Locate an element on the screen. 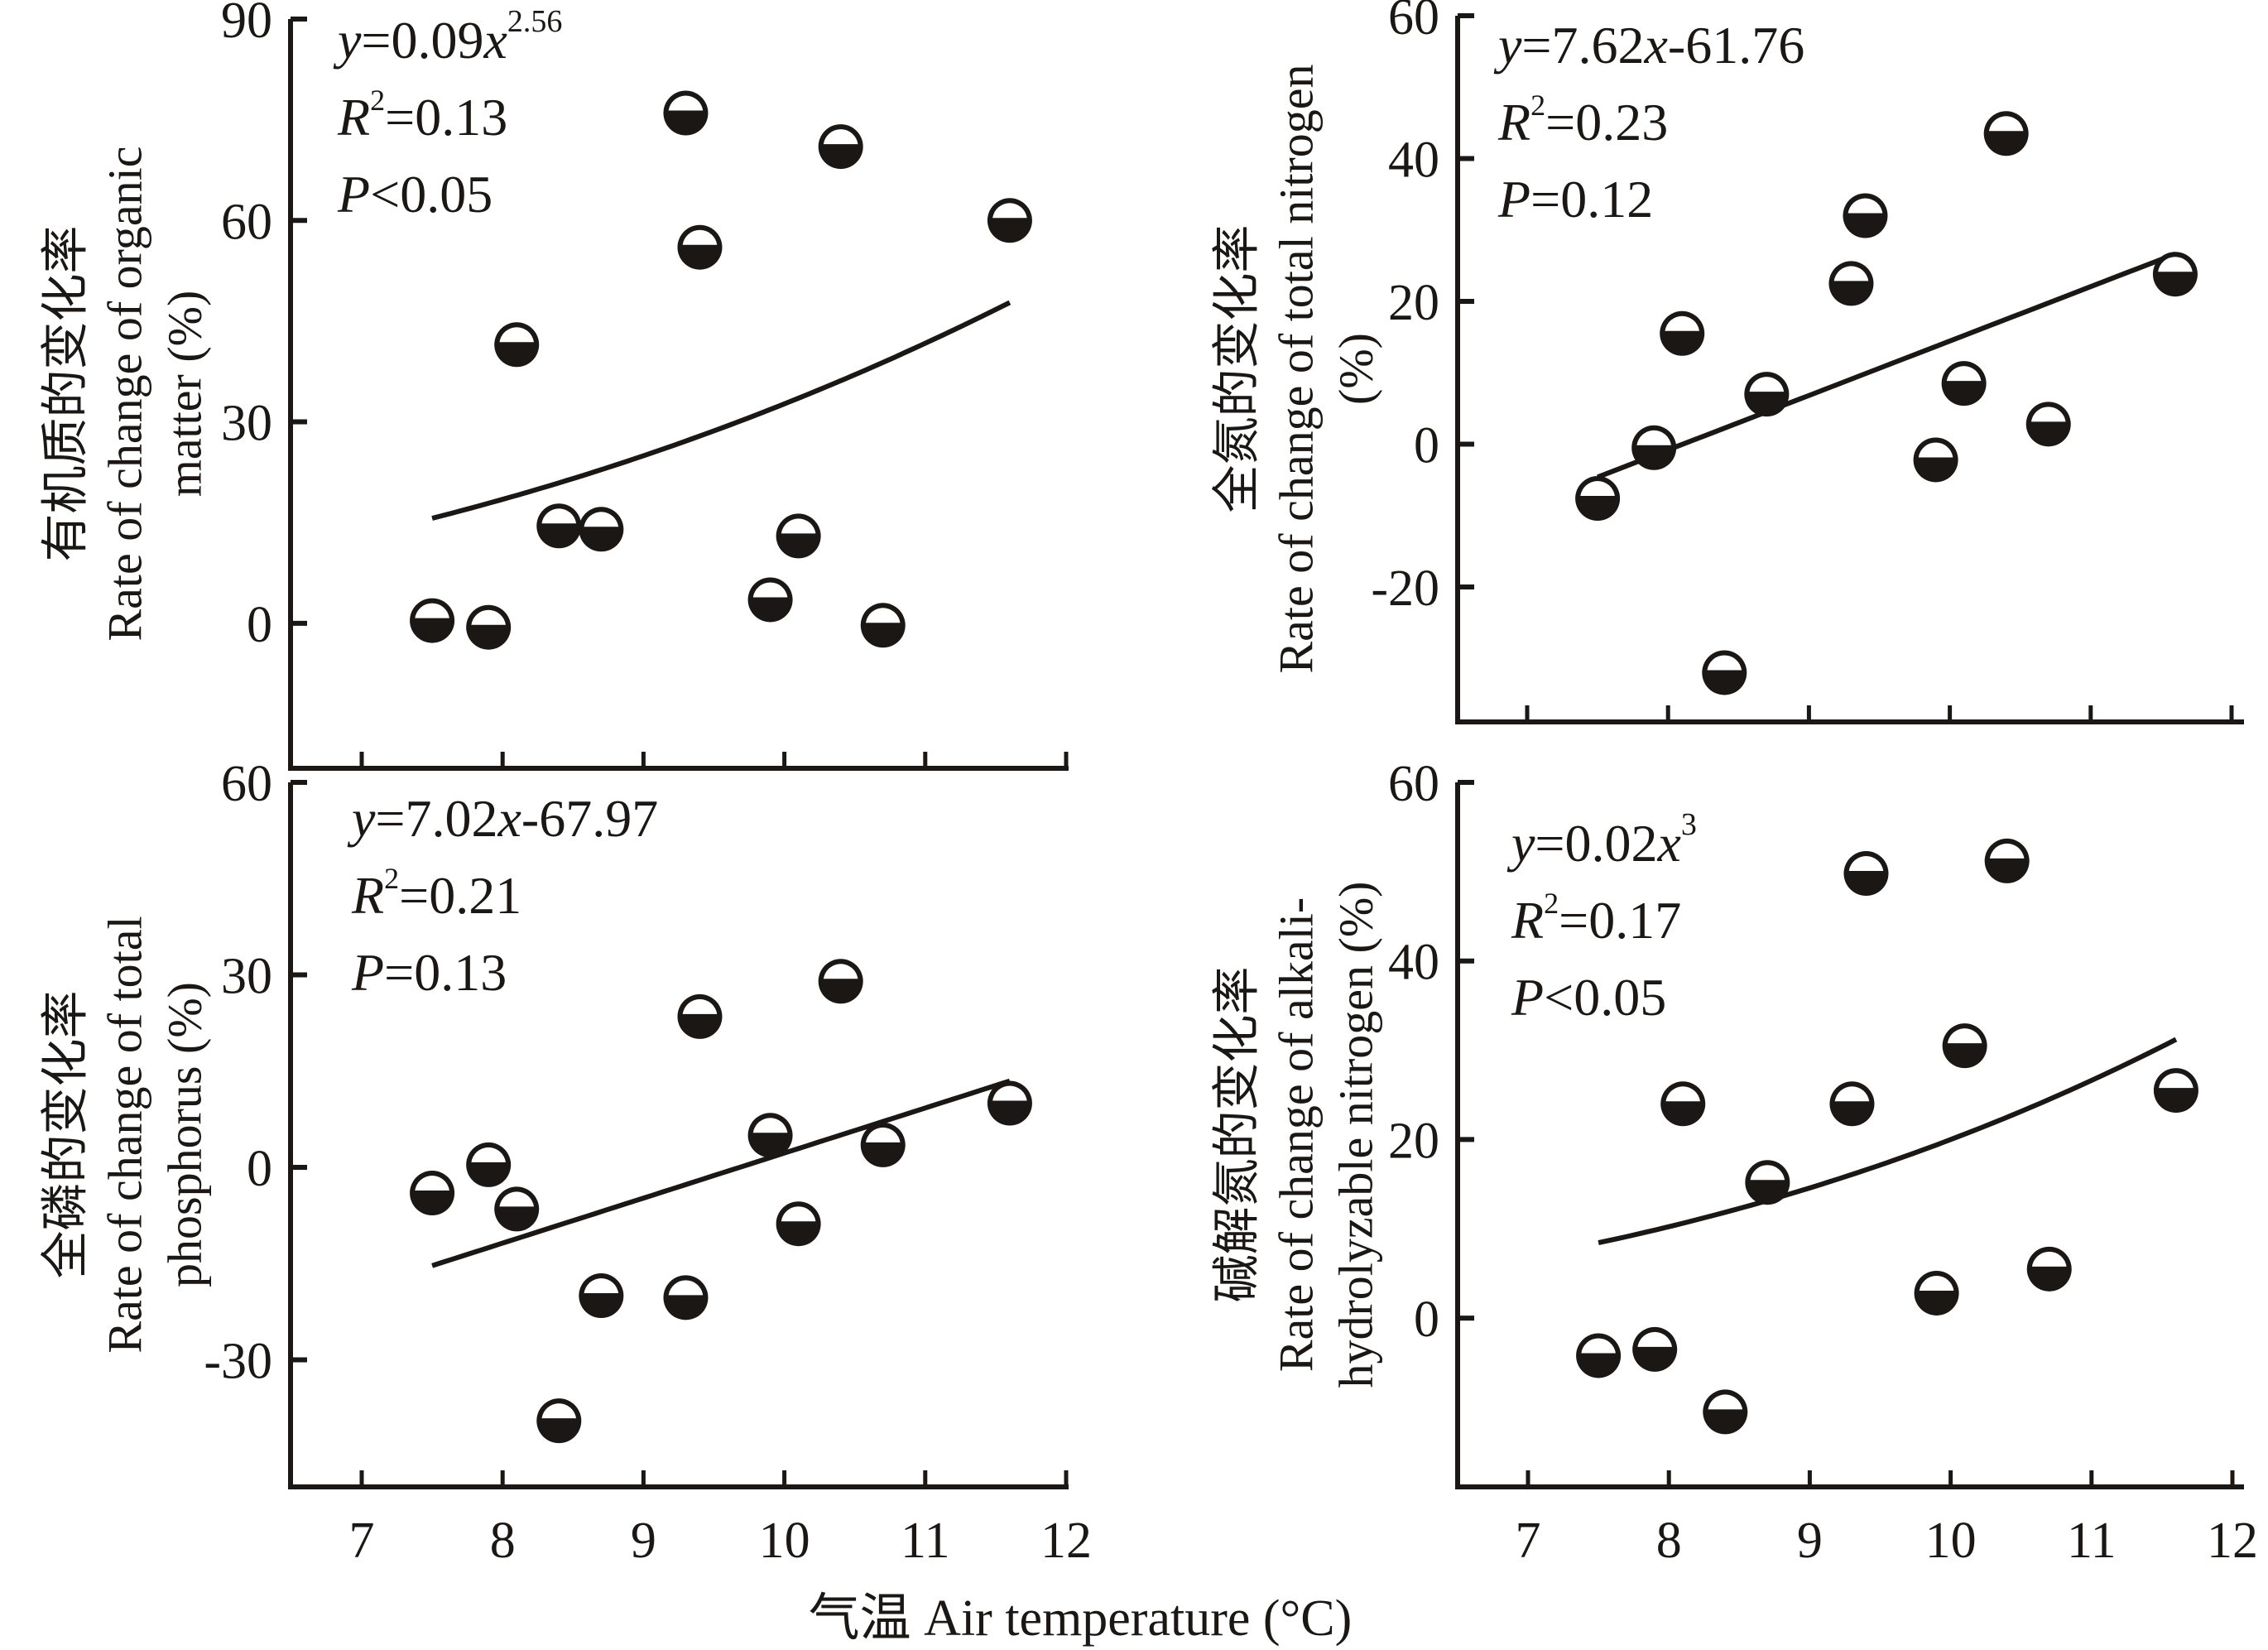 Image resolution: width=2268 pixels, height=1650 pixels. p-text: <0.05 is located at coordinates (1605, 997).